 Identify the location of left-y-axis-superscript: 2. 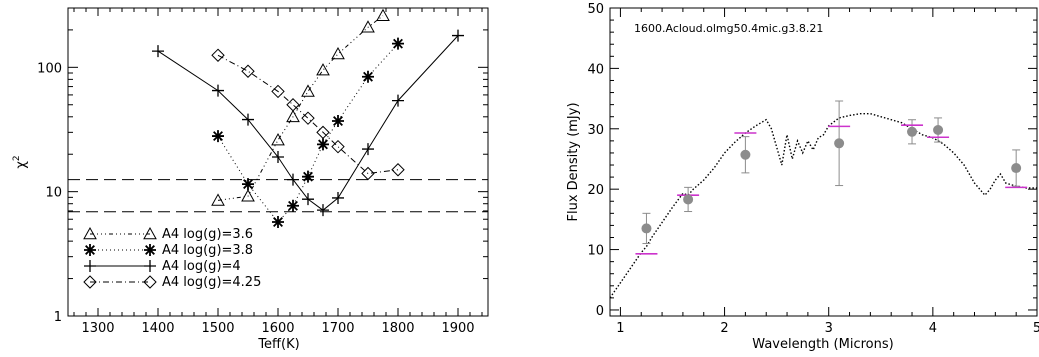
(17, 158).